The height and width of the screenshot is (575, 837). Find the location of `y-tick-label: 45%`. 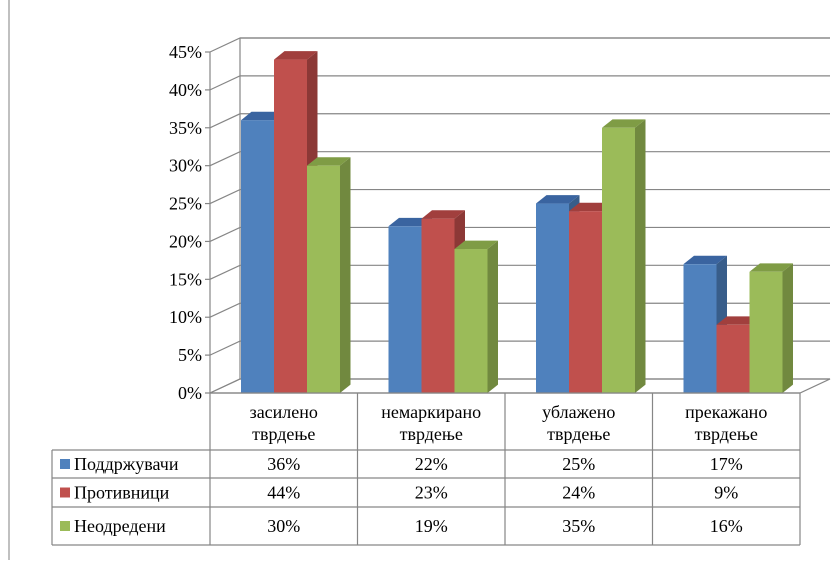

y-tick-label: 45% is located at coordinates (185, 52).